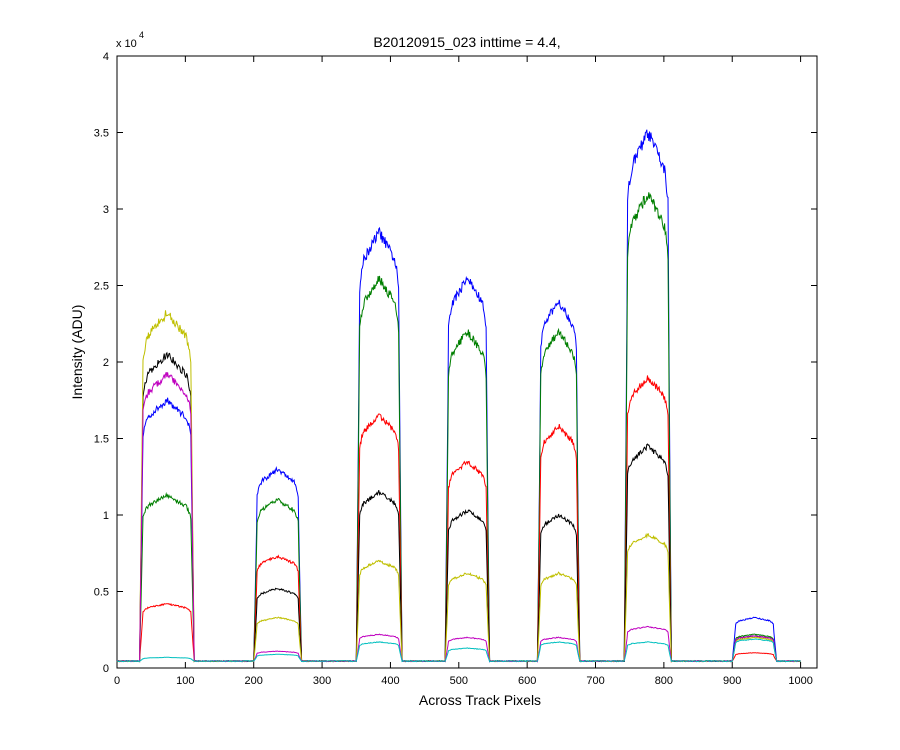 The width and height of the screenshot is (900, 750). Describe the element at coordinates (185, 681) in the screenshot. I see `x-tick-label: 100` at that location.